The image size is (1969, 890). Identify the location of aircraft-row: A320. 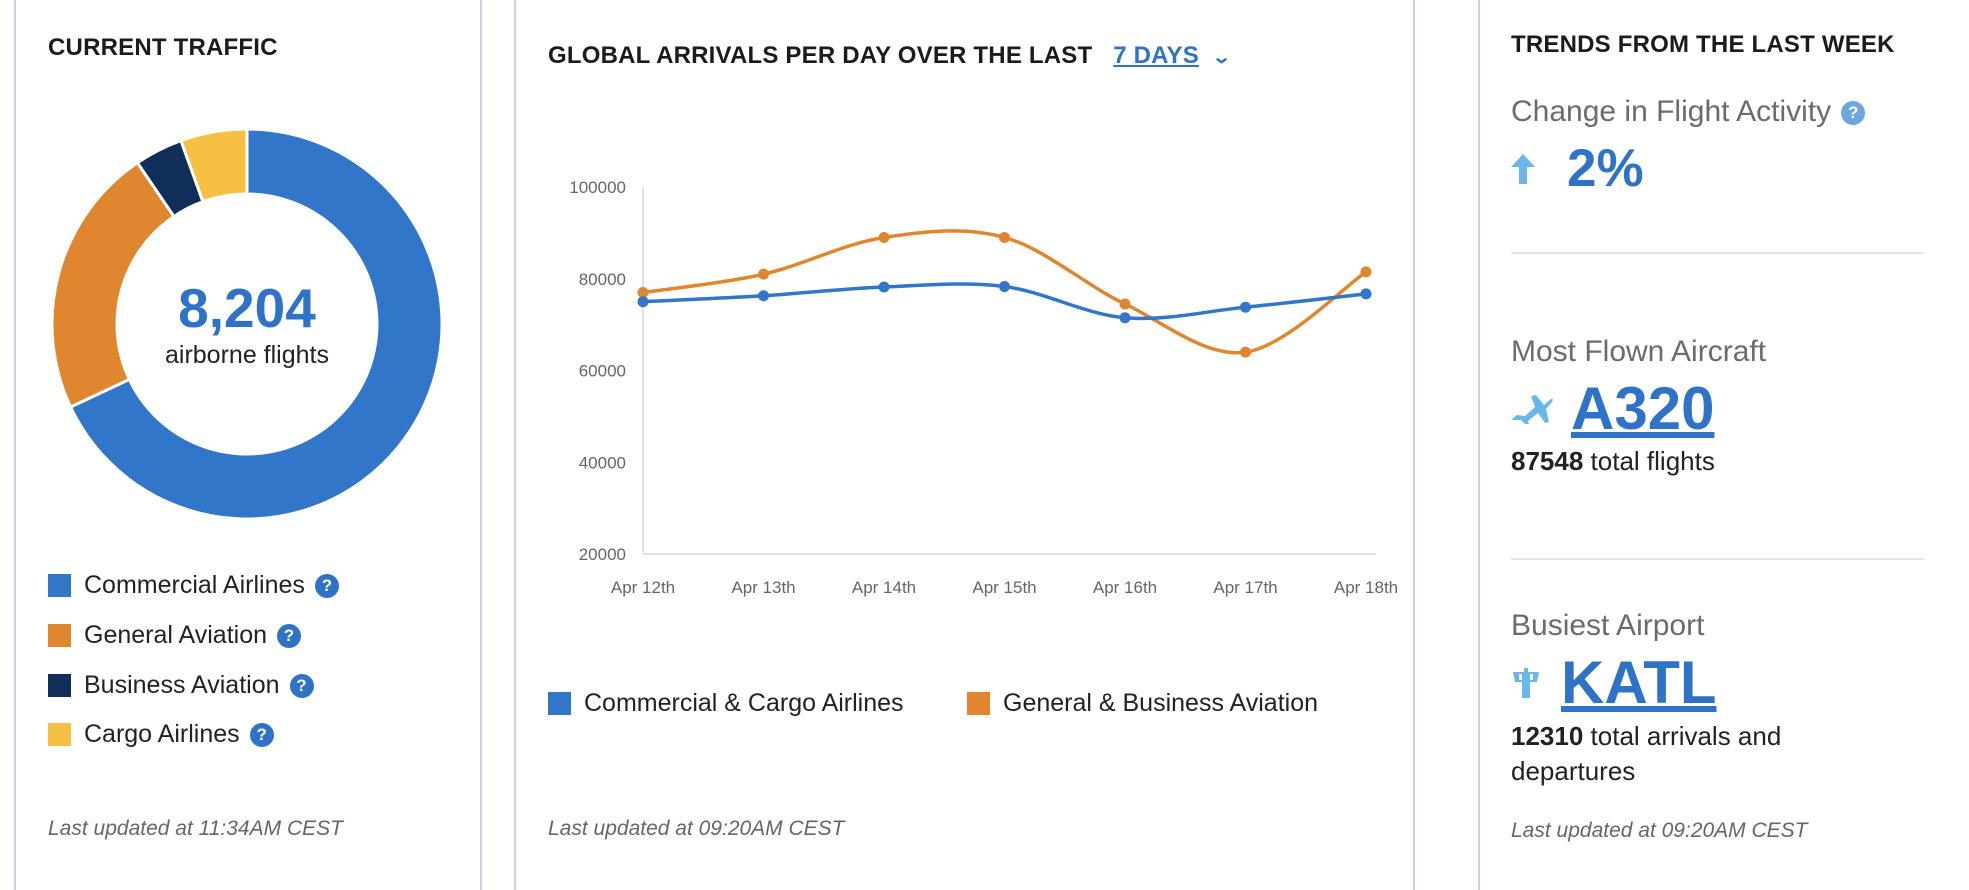
(1612, 408).